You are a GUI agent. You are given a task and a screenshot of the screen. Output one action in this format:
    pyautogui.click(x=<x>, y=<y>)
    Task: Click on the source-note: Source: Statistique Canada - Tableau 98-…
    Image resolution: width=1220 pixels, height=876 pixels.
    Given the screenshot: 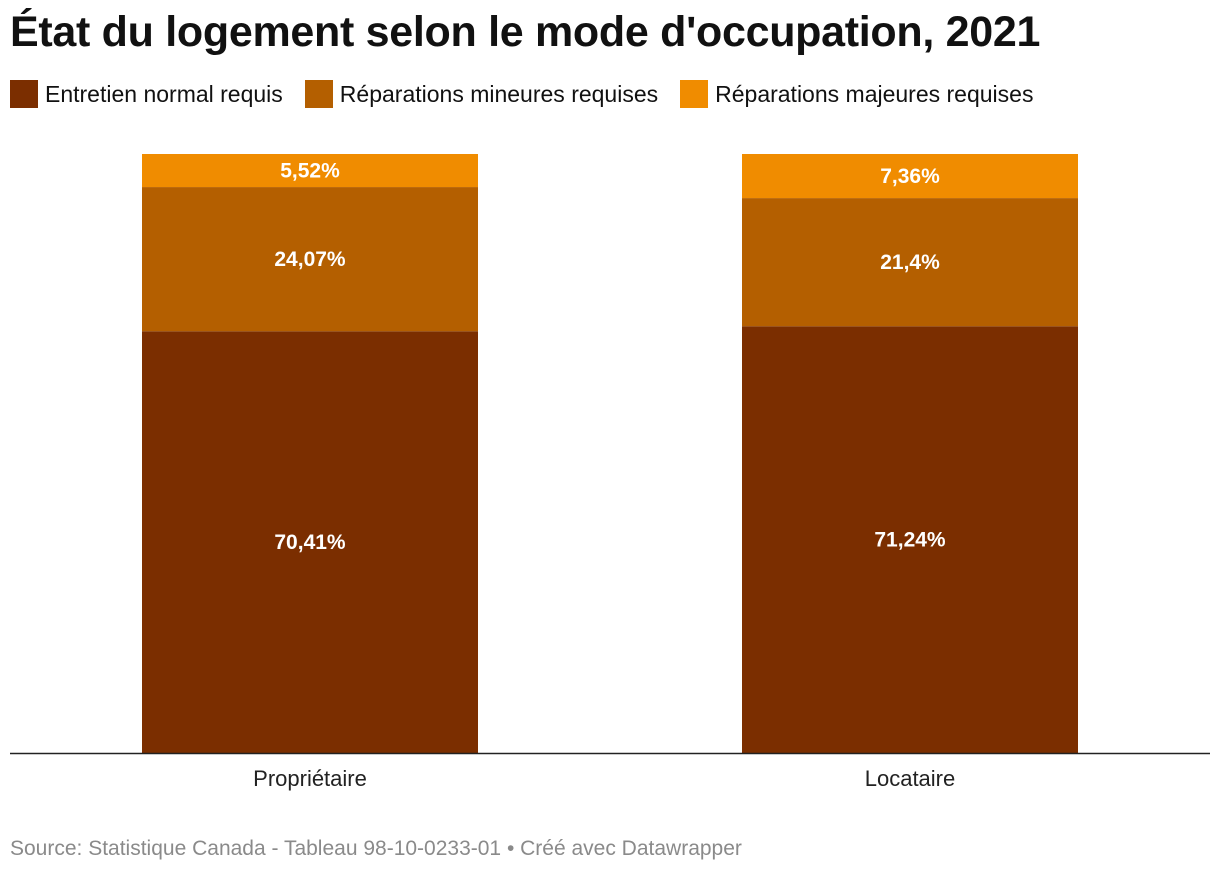 What is the action you would take?
    pyautogui.click(x=376, y=848)
    